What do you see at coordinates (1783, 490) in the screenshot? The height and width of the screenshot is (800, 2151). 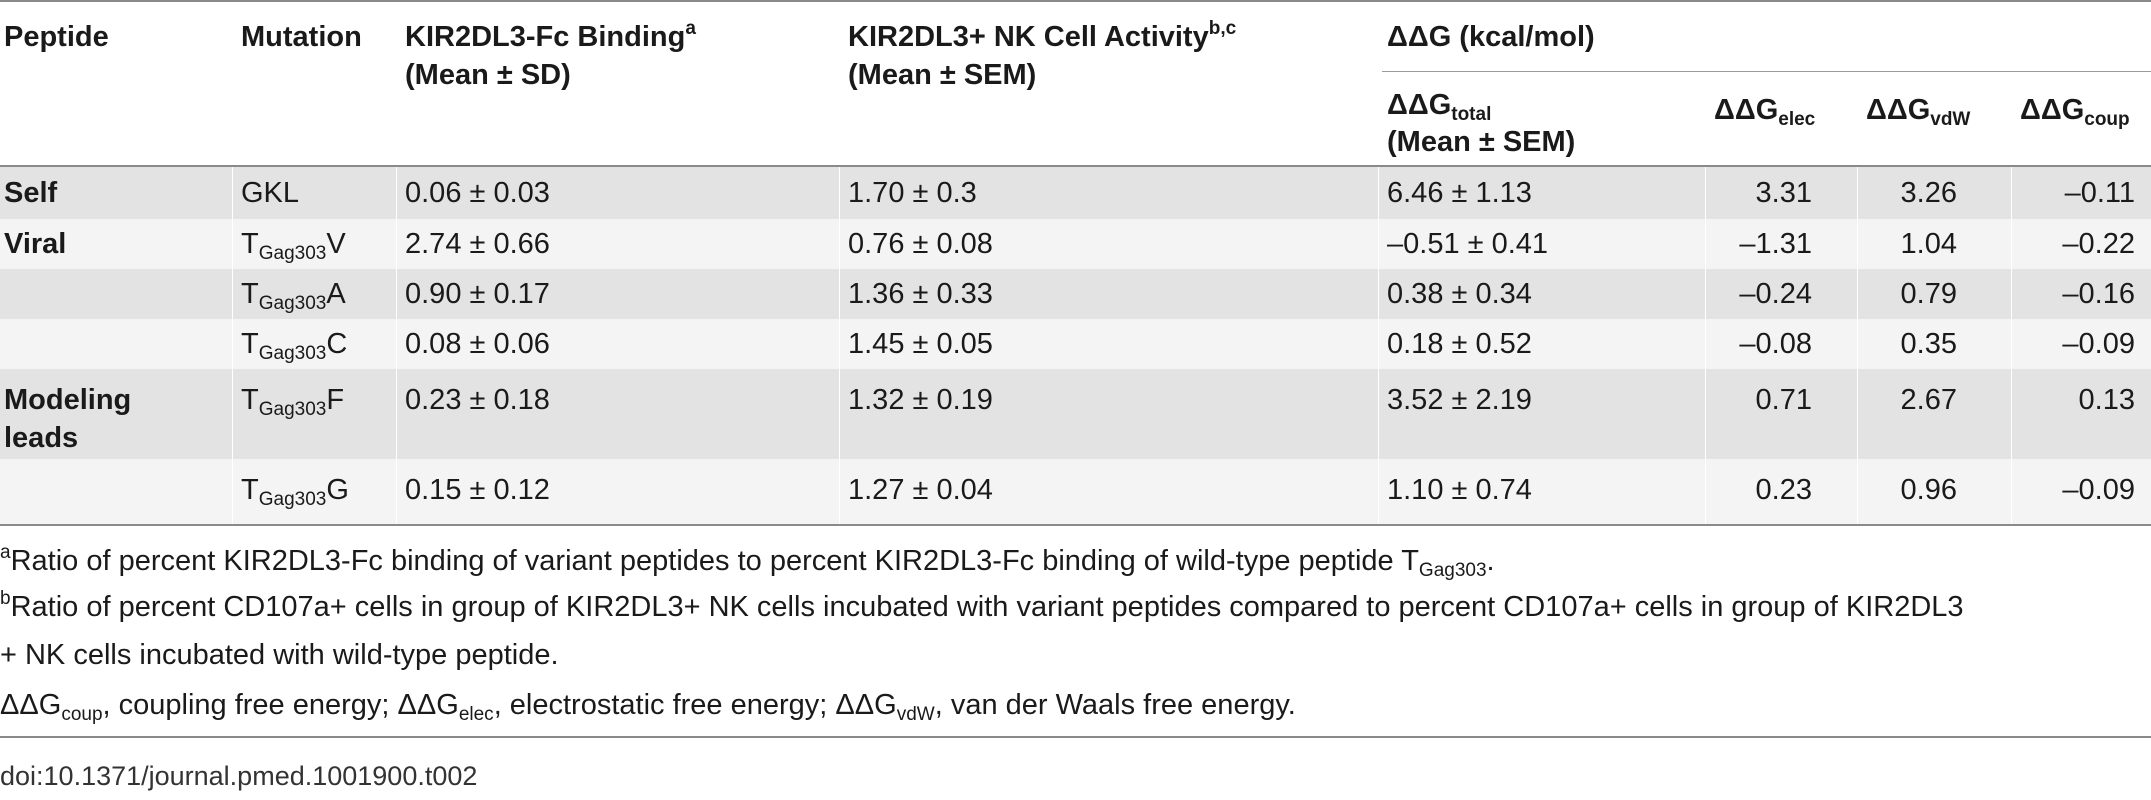 I see `row-ddg-elec: 0.23` at bounding box center [1783, 490].